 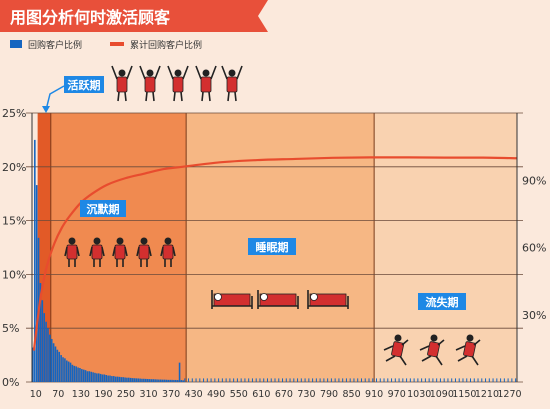 I want to click on running-person-icon, so click(x=432, y=350).